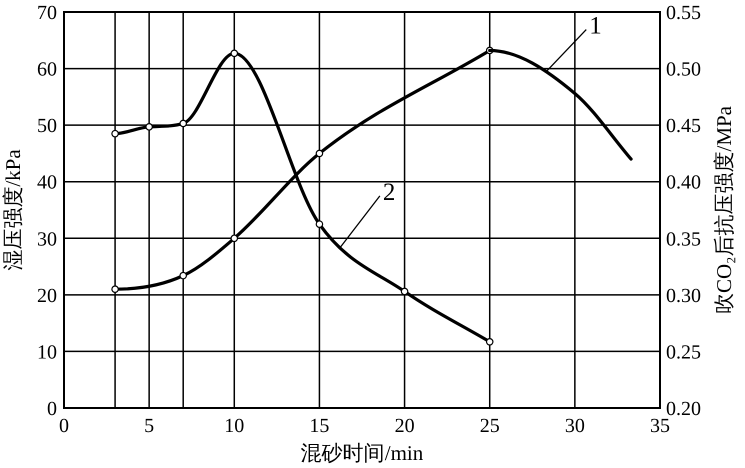 The height and width of the screenshot is (468, 745). I want to click on y-tick-label: 10, so click(47, 352).